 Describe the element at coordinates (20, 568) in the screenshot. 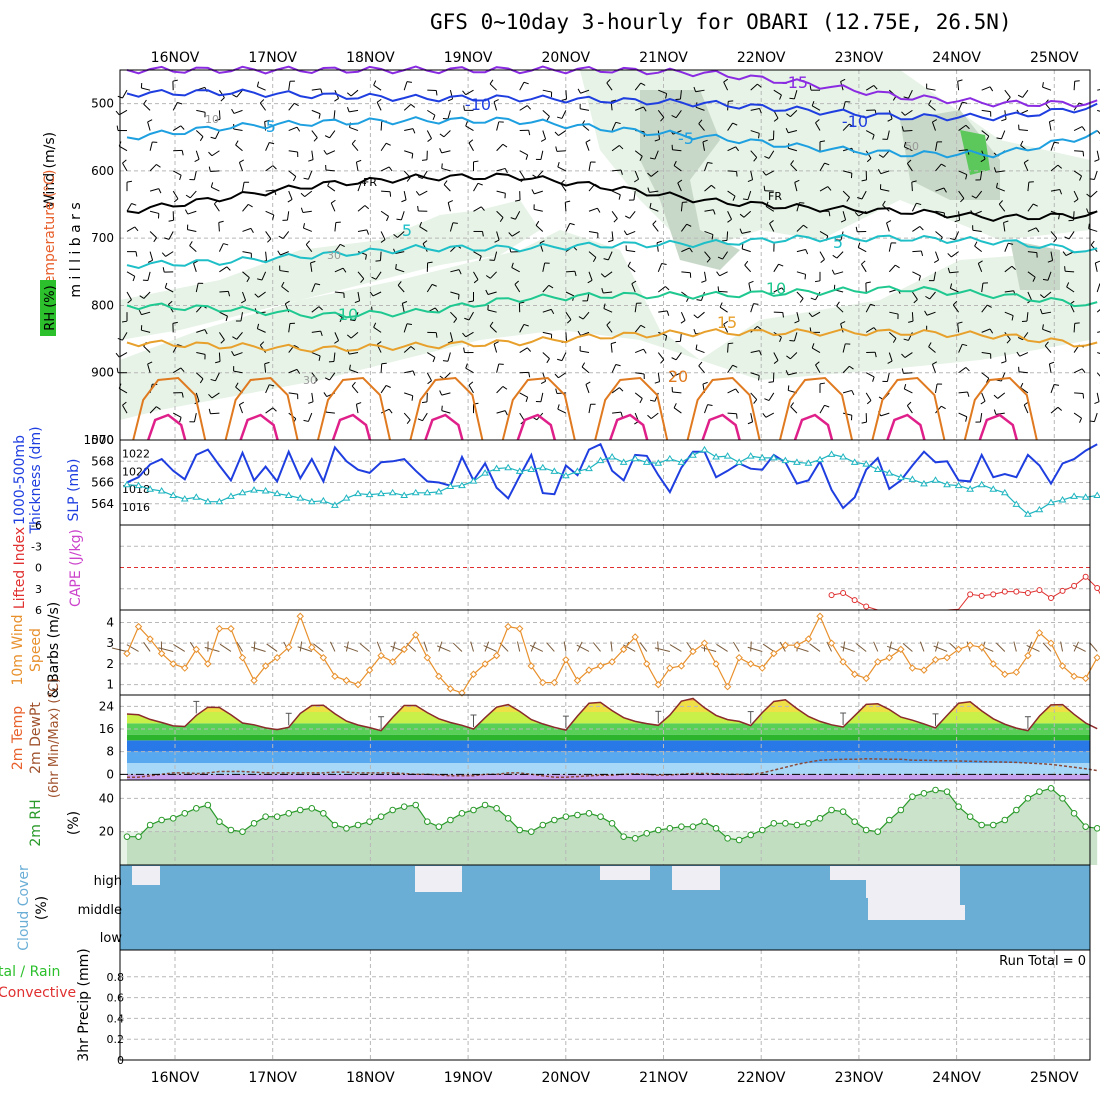

I see `lifted-index-axis-label: Lifted Index` at that location.